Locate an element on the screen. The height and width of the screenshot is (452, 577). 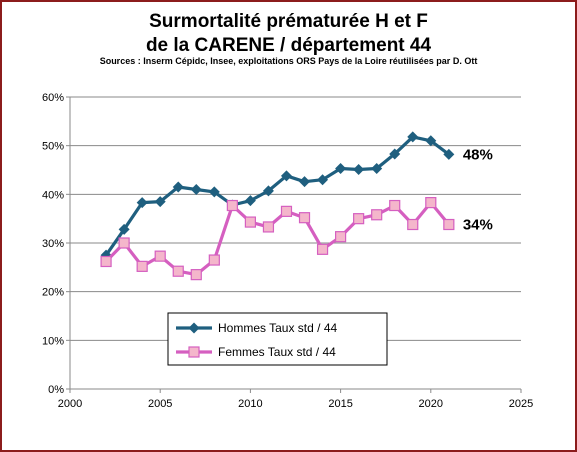
y-tick-label: 20% is located at coordinates (53, 293).